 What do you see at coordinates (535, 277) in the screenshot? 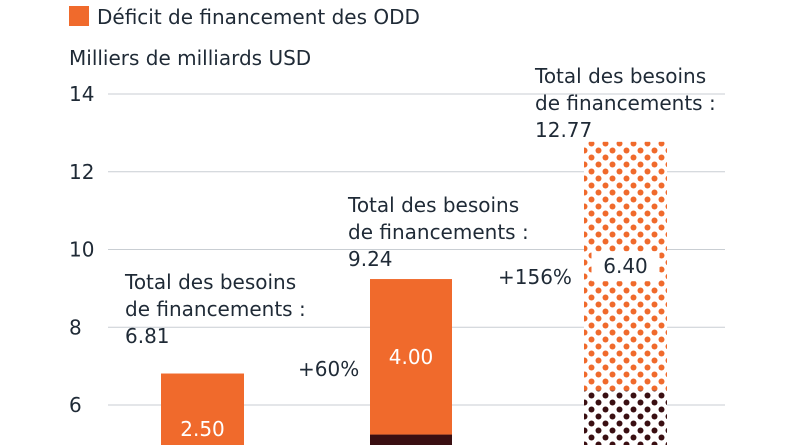
I see `growth-label: +156%` at bounding box center [535, 277].